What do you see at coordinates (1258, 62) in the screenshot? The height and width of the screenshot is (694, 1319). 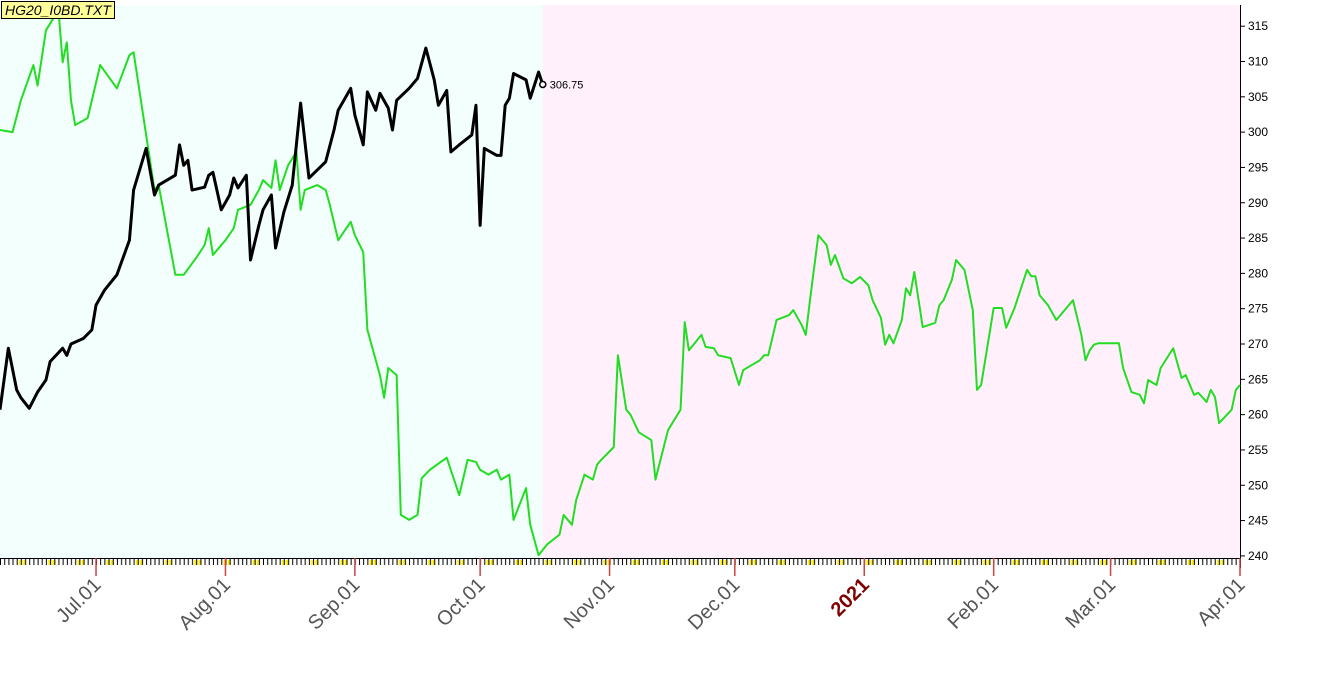 I see `y-tick-label: 310` at bounding box center [1258, 62].